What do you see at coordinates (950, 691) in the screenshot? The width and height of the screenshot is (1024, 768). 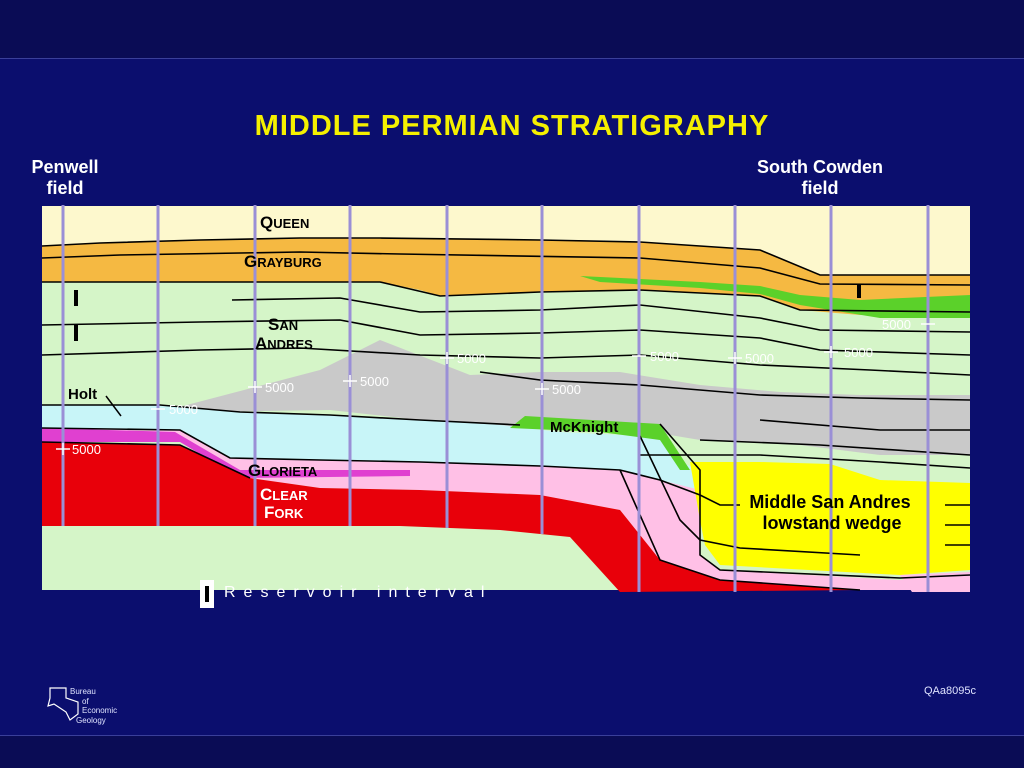 I see `figure-code: QAa8095c` at bounding box center [950, 691].